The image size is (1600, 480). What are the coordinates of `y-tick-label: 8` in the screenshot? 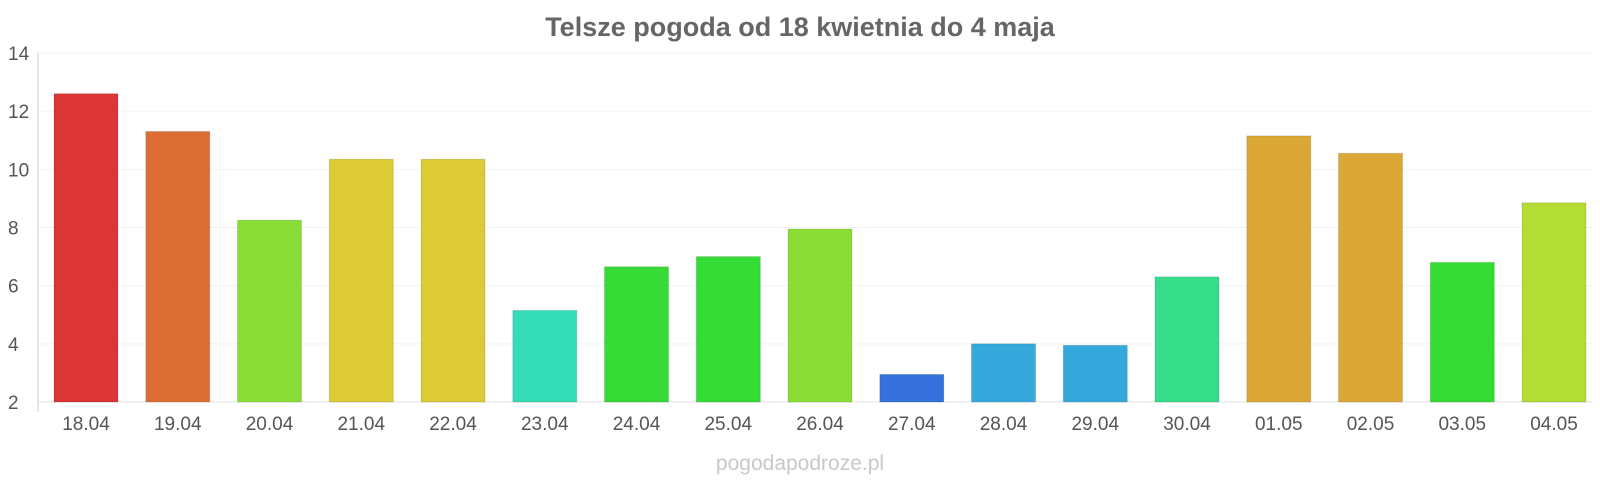 It's located at (13, 229).